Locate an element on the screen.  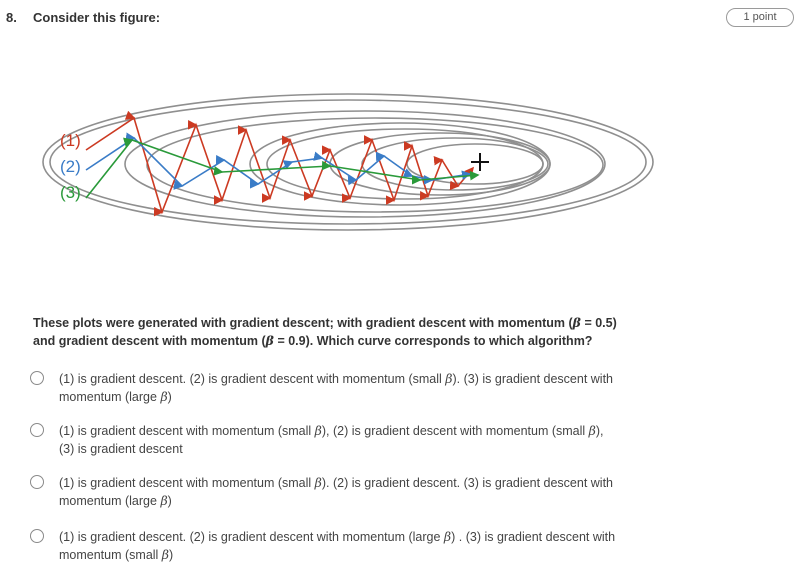
curve-1-label: (1) is located at coordinates (70, 140).